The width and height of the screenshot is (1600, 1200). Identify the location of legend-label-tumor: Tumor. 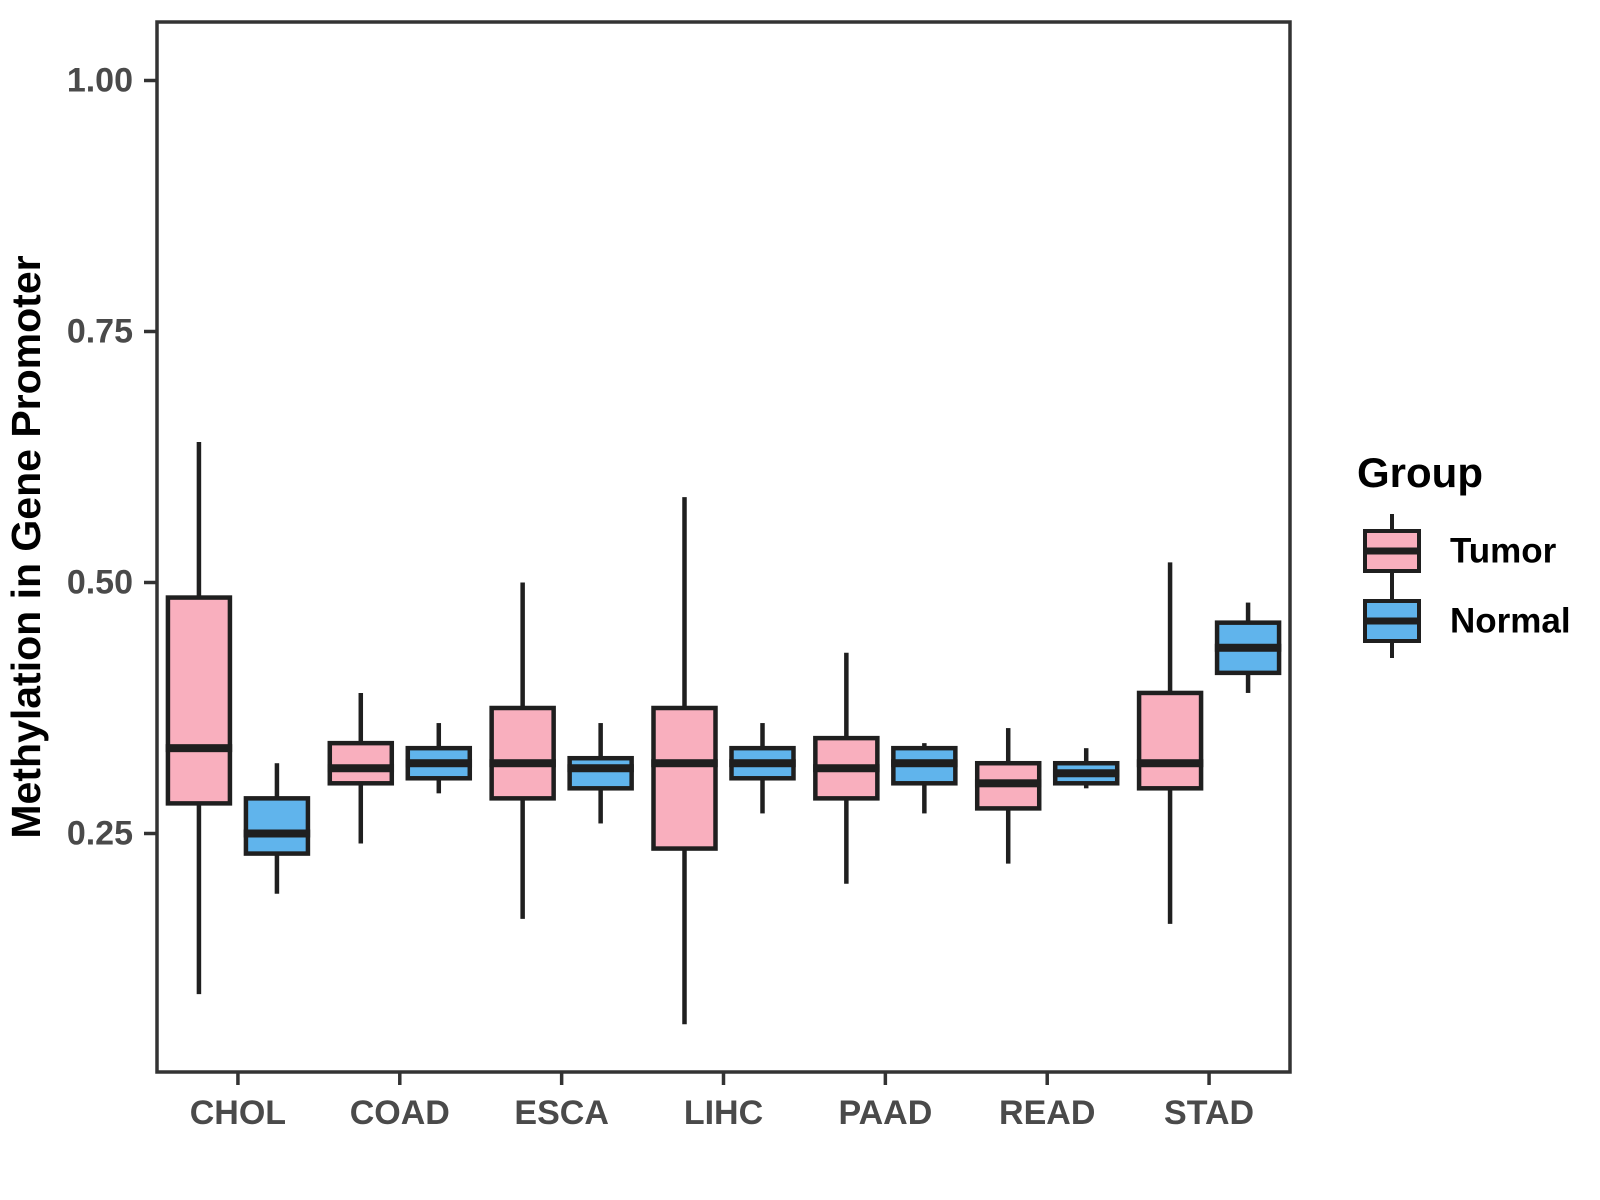
(1503, 551).